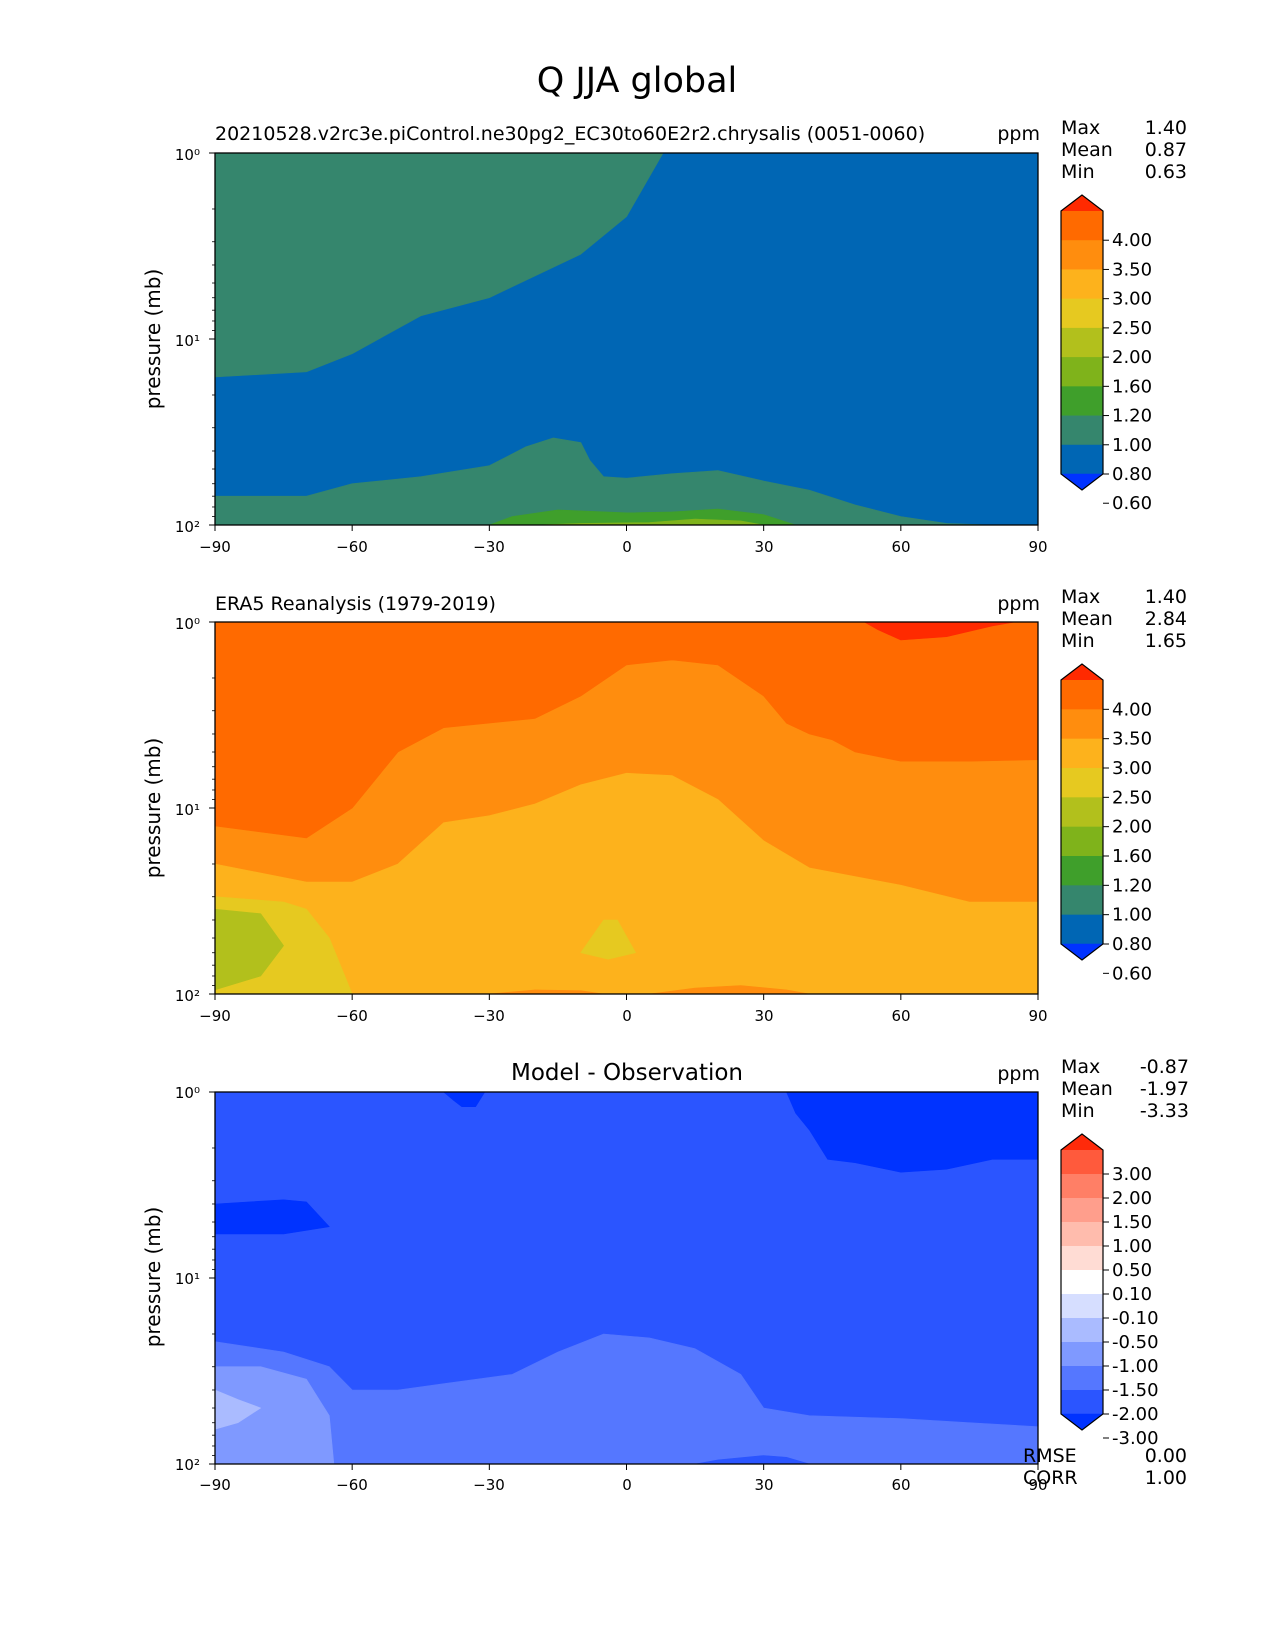 This screenshot has height=1650, width=1275. Describe the element at coordinates (623, 547) in the screenshot. I see `x-tick-labels: −90 −60 −30 0 30 60 90` at that location.